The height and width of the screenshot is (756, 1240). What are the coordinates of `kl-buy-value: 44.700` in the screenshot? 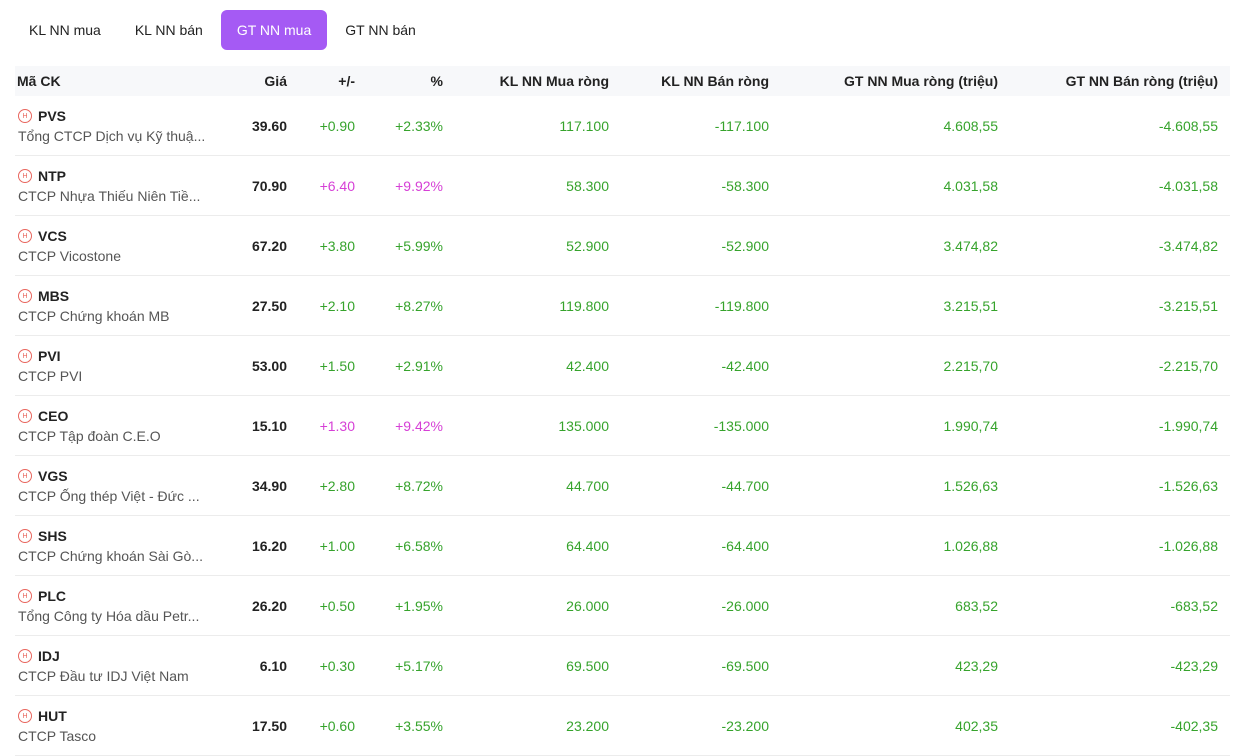 It's located at (587, 485).